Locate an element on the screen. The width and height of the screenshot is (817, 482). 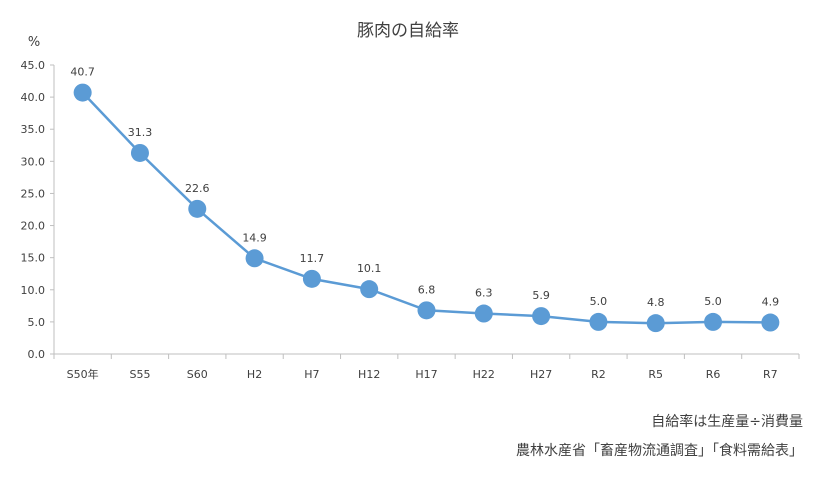
y-tick-label: 10.0 is located at coordinates (33, 290).